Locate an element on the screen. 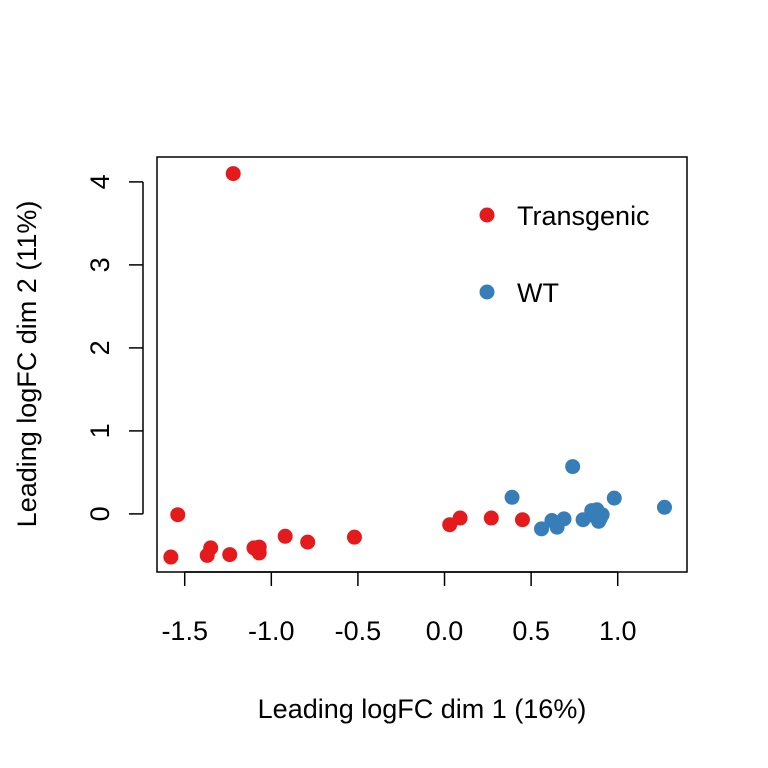 Image resolution: width=768 pixels, height=768 pixels. x-tick-label: 1.0 is located at coordinates (618, 631).